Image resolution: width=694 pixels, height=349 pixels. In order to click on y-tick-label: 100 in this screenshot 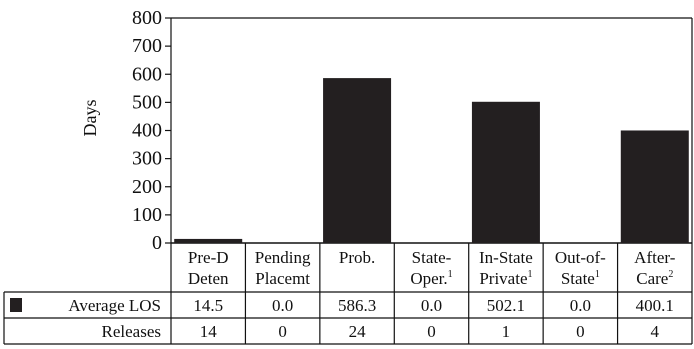, I will do `click(147, 215)`.